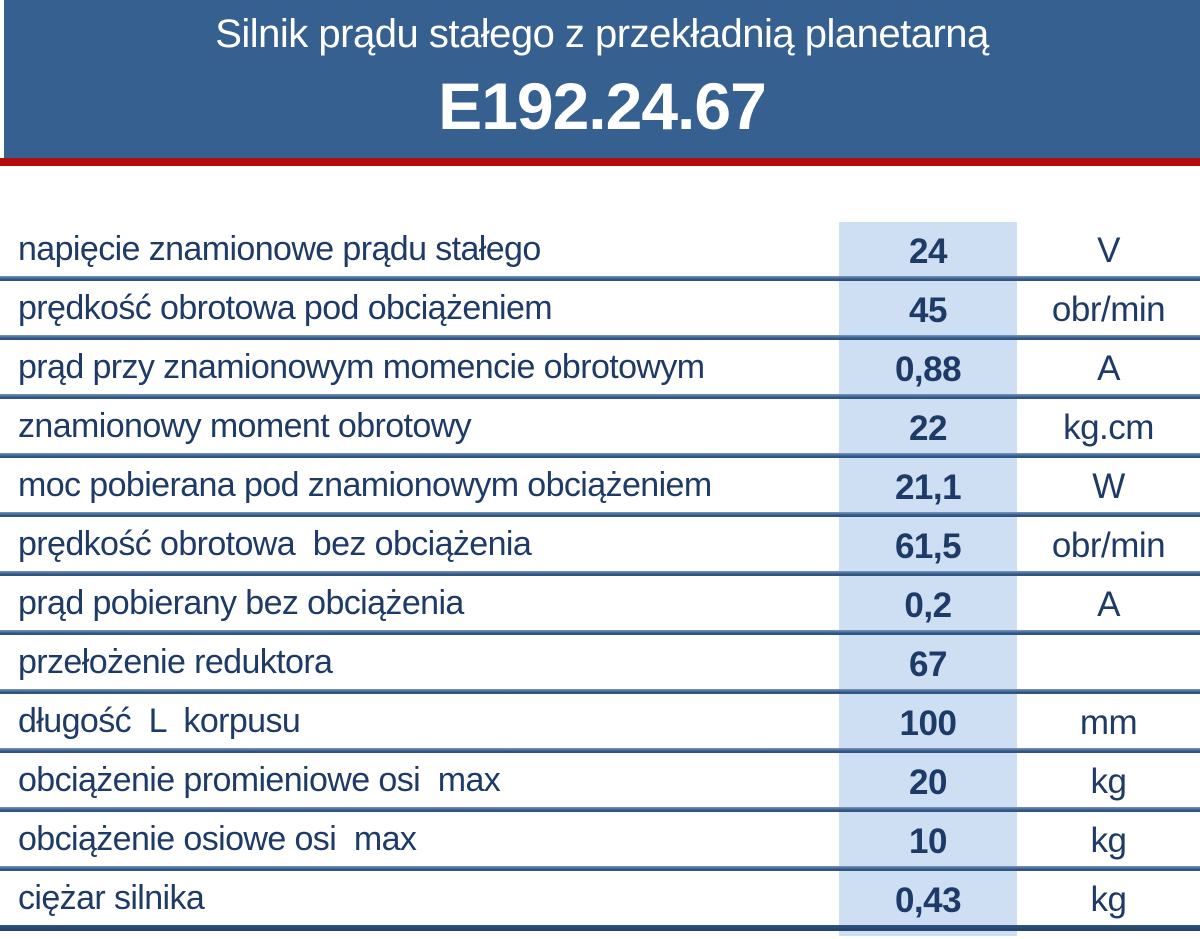 The width and height of the screenshot is (1200, 939). What do you see at coordinates (600, 721) in the screenshot?
I see `spec-row: długość L korpusu 100 mm` at bounding box center [600, 721].